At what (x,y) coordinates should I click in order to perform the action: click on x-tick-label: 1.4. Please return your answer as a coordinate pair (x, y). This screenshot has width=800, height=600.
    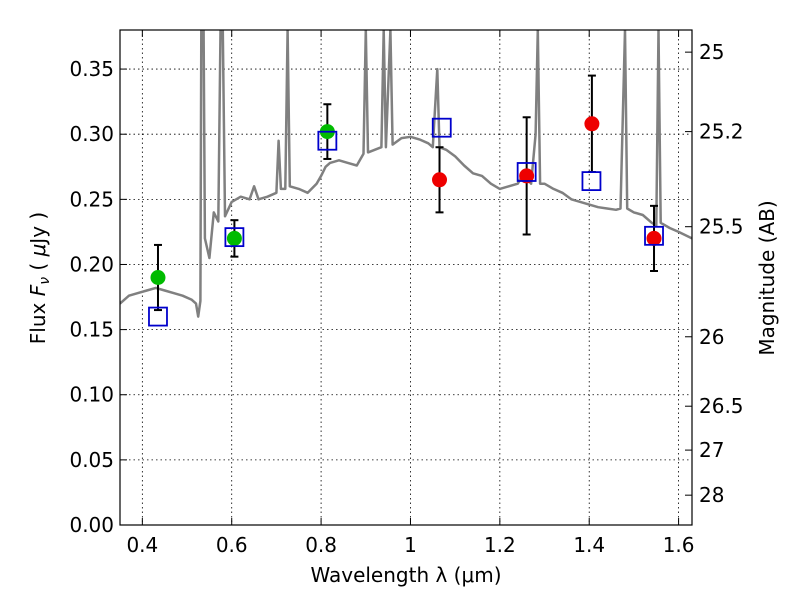
    Looking at the image, I should click on (589, 545).